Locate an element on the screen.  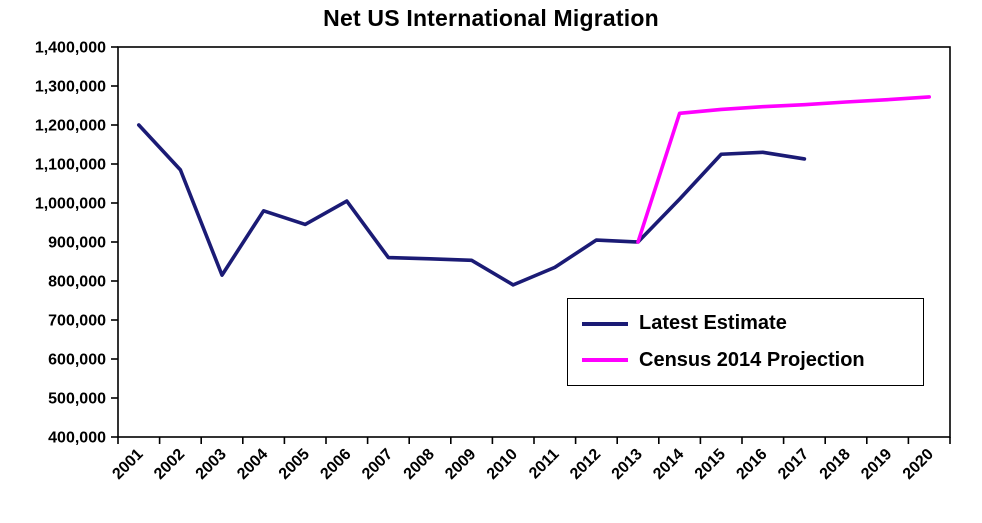
x-tick-label: 2011 is located at coordinates (544, 464).